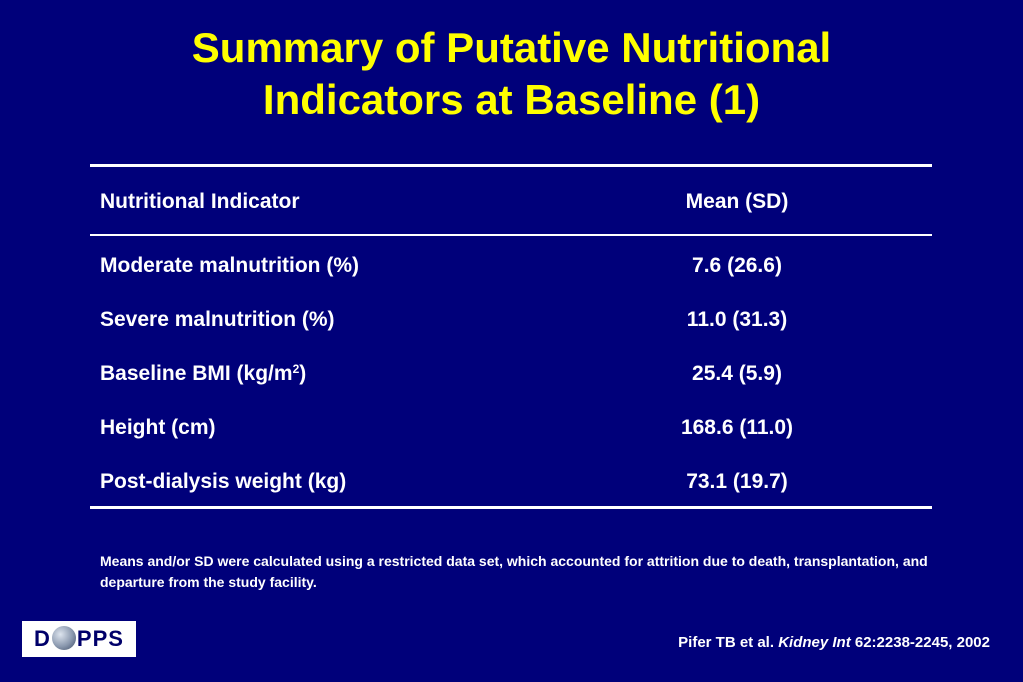 The width and height of the screenshot is (1023, 682). I want to click on citation-journal: Kidney Int, so click(814, 642).